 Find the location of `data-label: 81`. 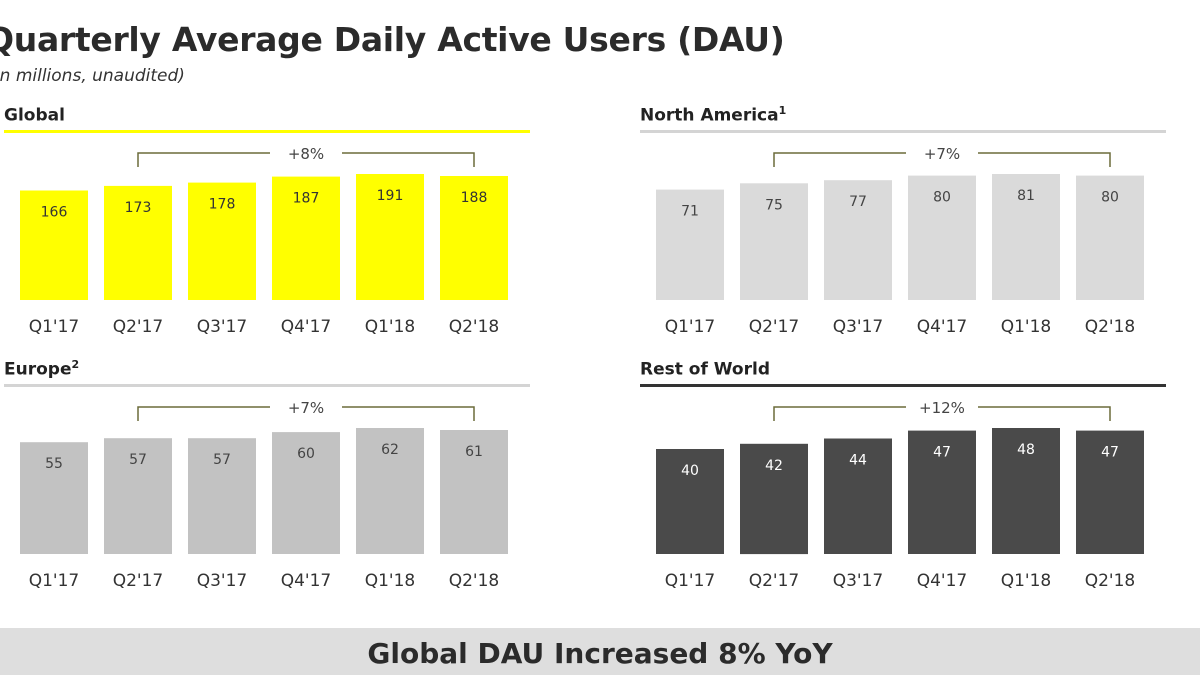

data-label: 81 is located at coordinates (1026, 196).